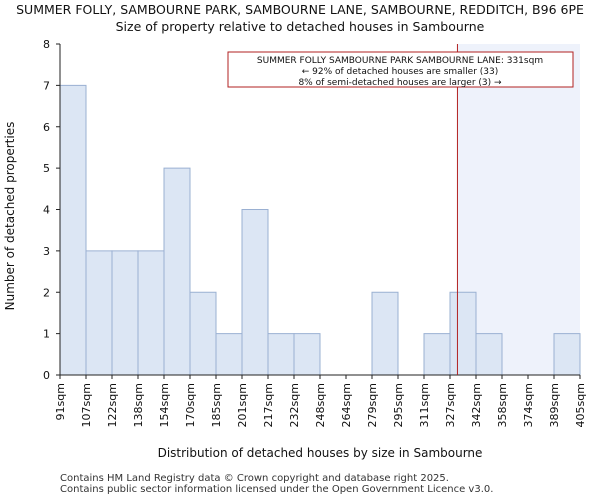  I want to click on x-tick-label: 264sqm, so click(346, 405).